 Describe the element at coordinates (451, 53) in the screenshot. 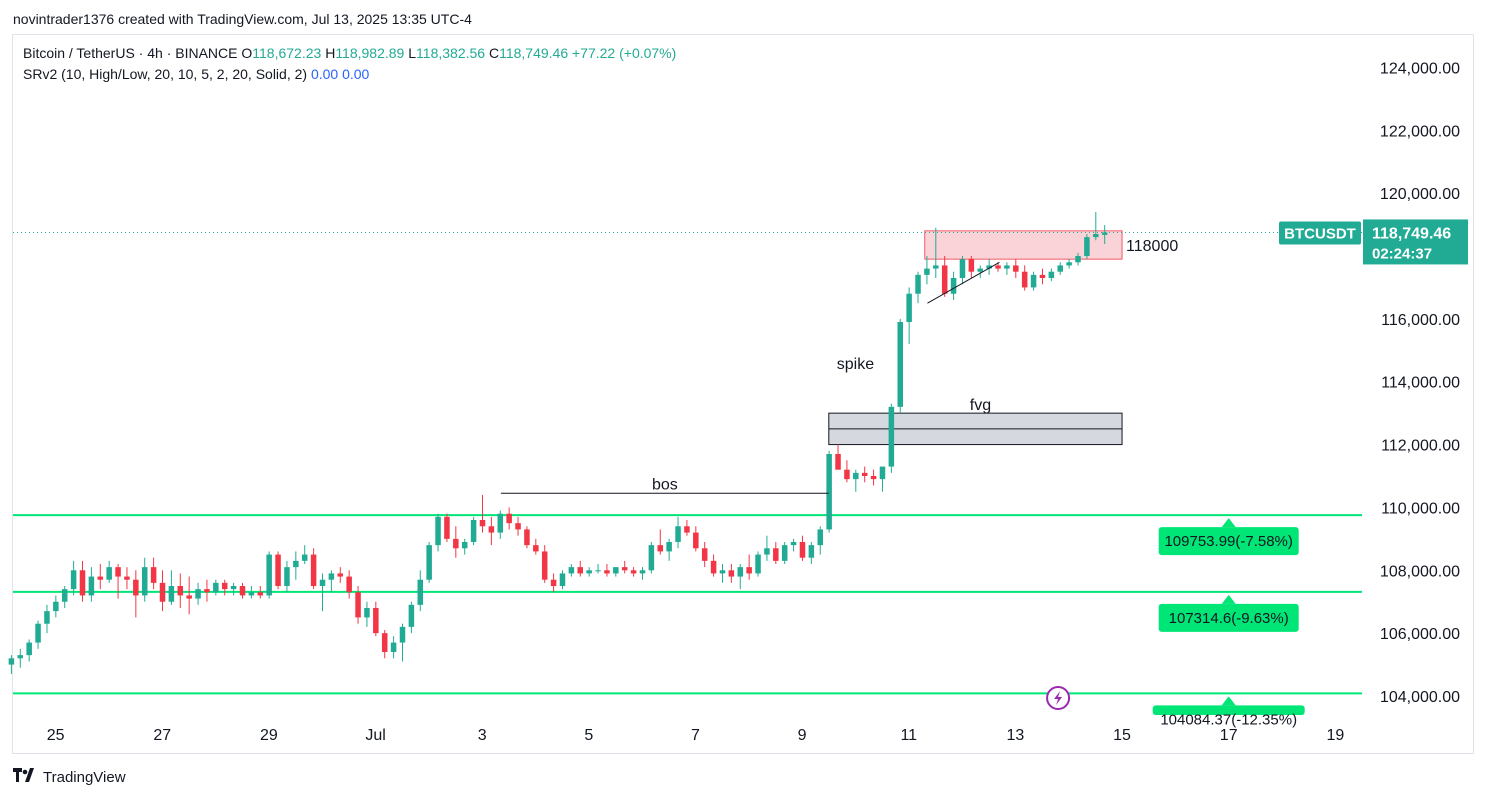

I see `ohlc-low-value: 118,382.56` at that location.